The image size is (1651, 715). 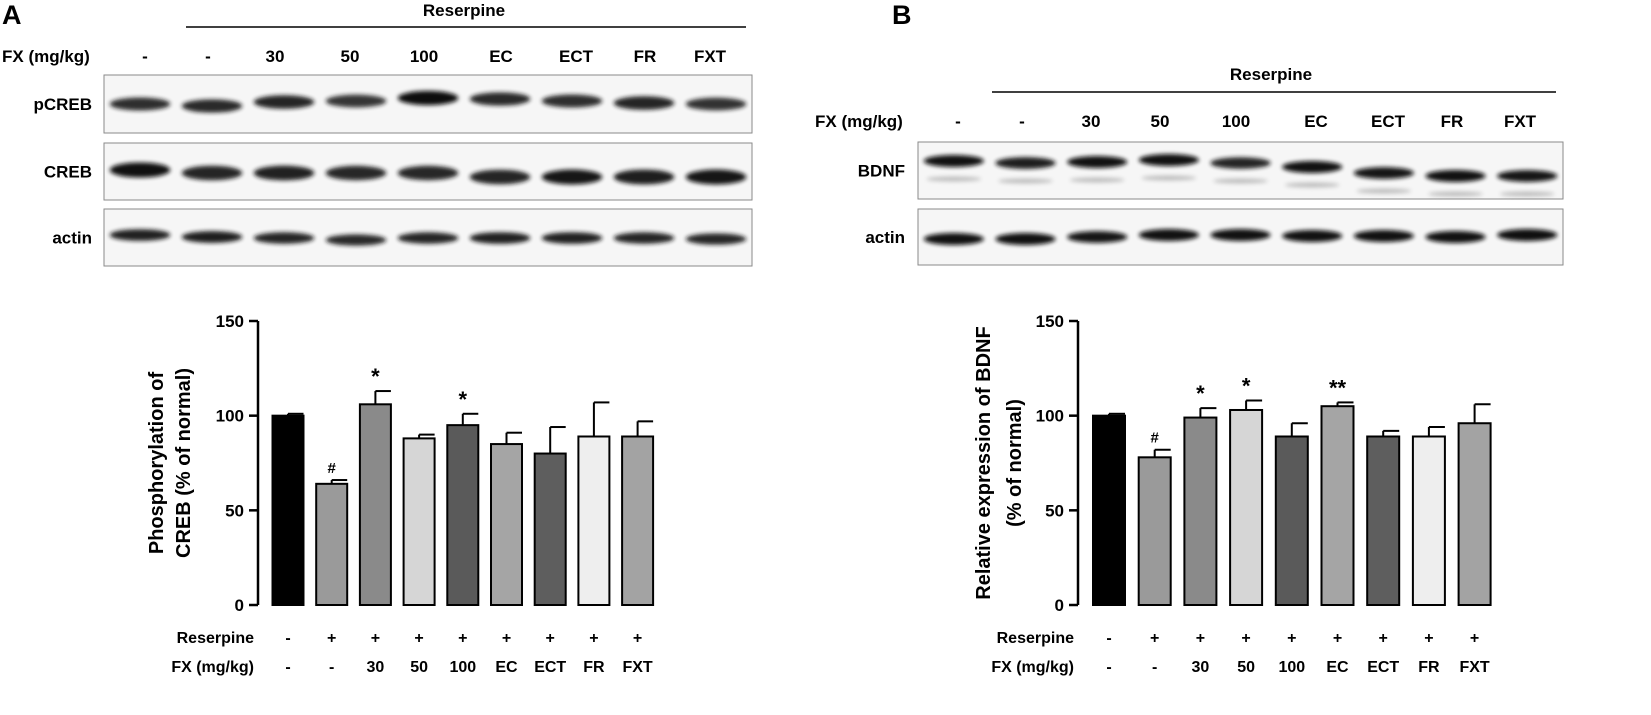 I want to click on panel-a-lane-labels: - - 30 50 100 EC ECT FR FXT, so click(x=434, y=56).